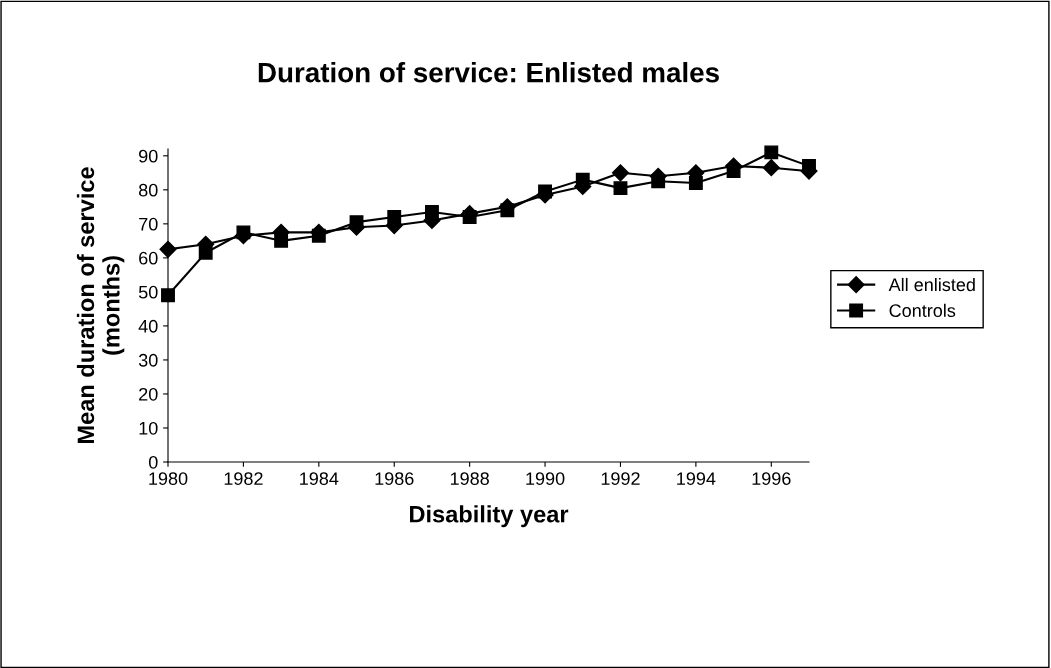  I want to click on x-tick-label: 1986, so click(394, 478).